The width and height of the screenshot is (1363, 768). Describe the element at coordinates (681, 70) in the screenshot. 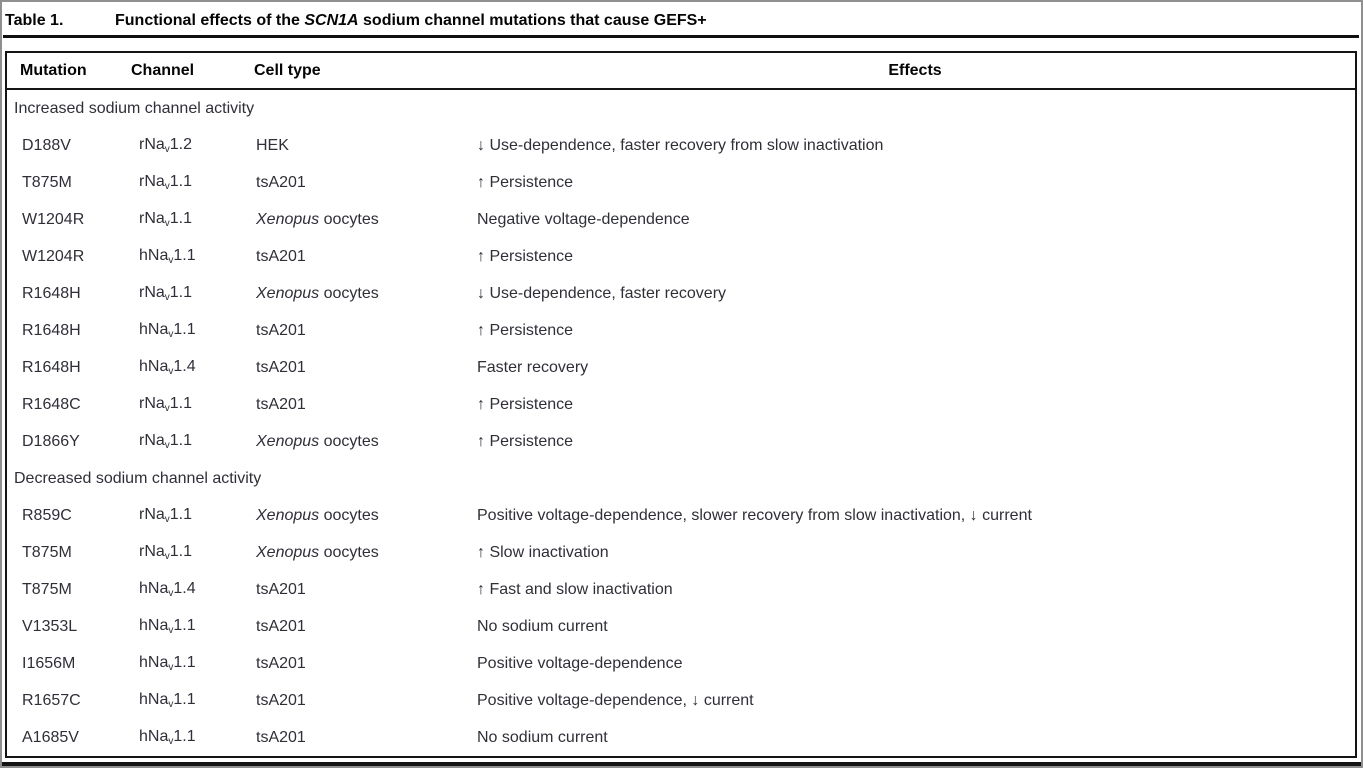

I see `table-header-row: Mutation Channel Cell type Effects` at that location.